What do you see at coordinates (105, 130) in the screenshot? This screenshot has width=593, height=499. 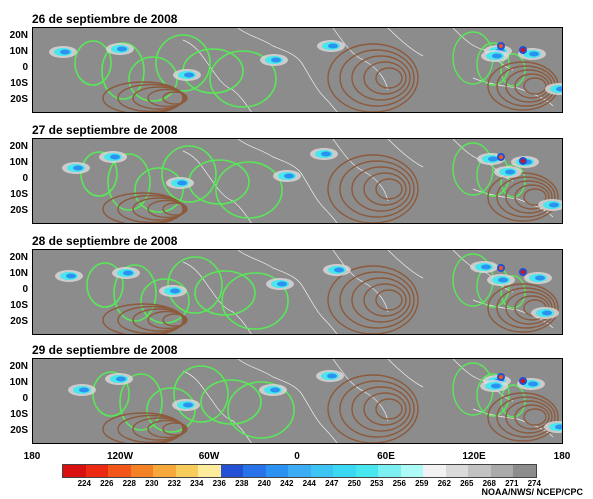 I see `panel-title-2: 27 de septiembre de 2008` at bounding box center [105, 130].